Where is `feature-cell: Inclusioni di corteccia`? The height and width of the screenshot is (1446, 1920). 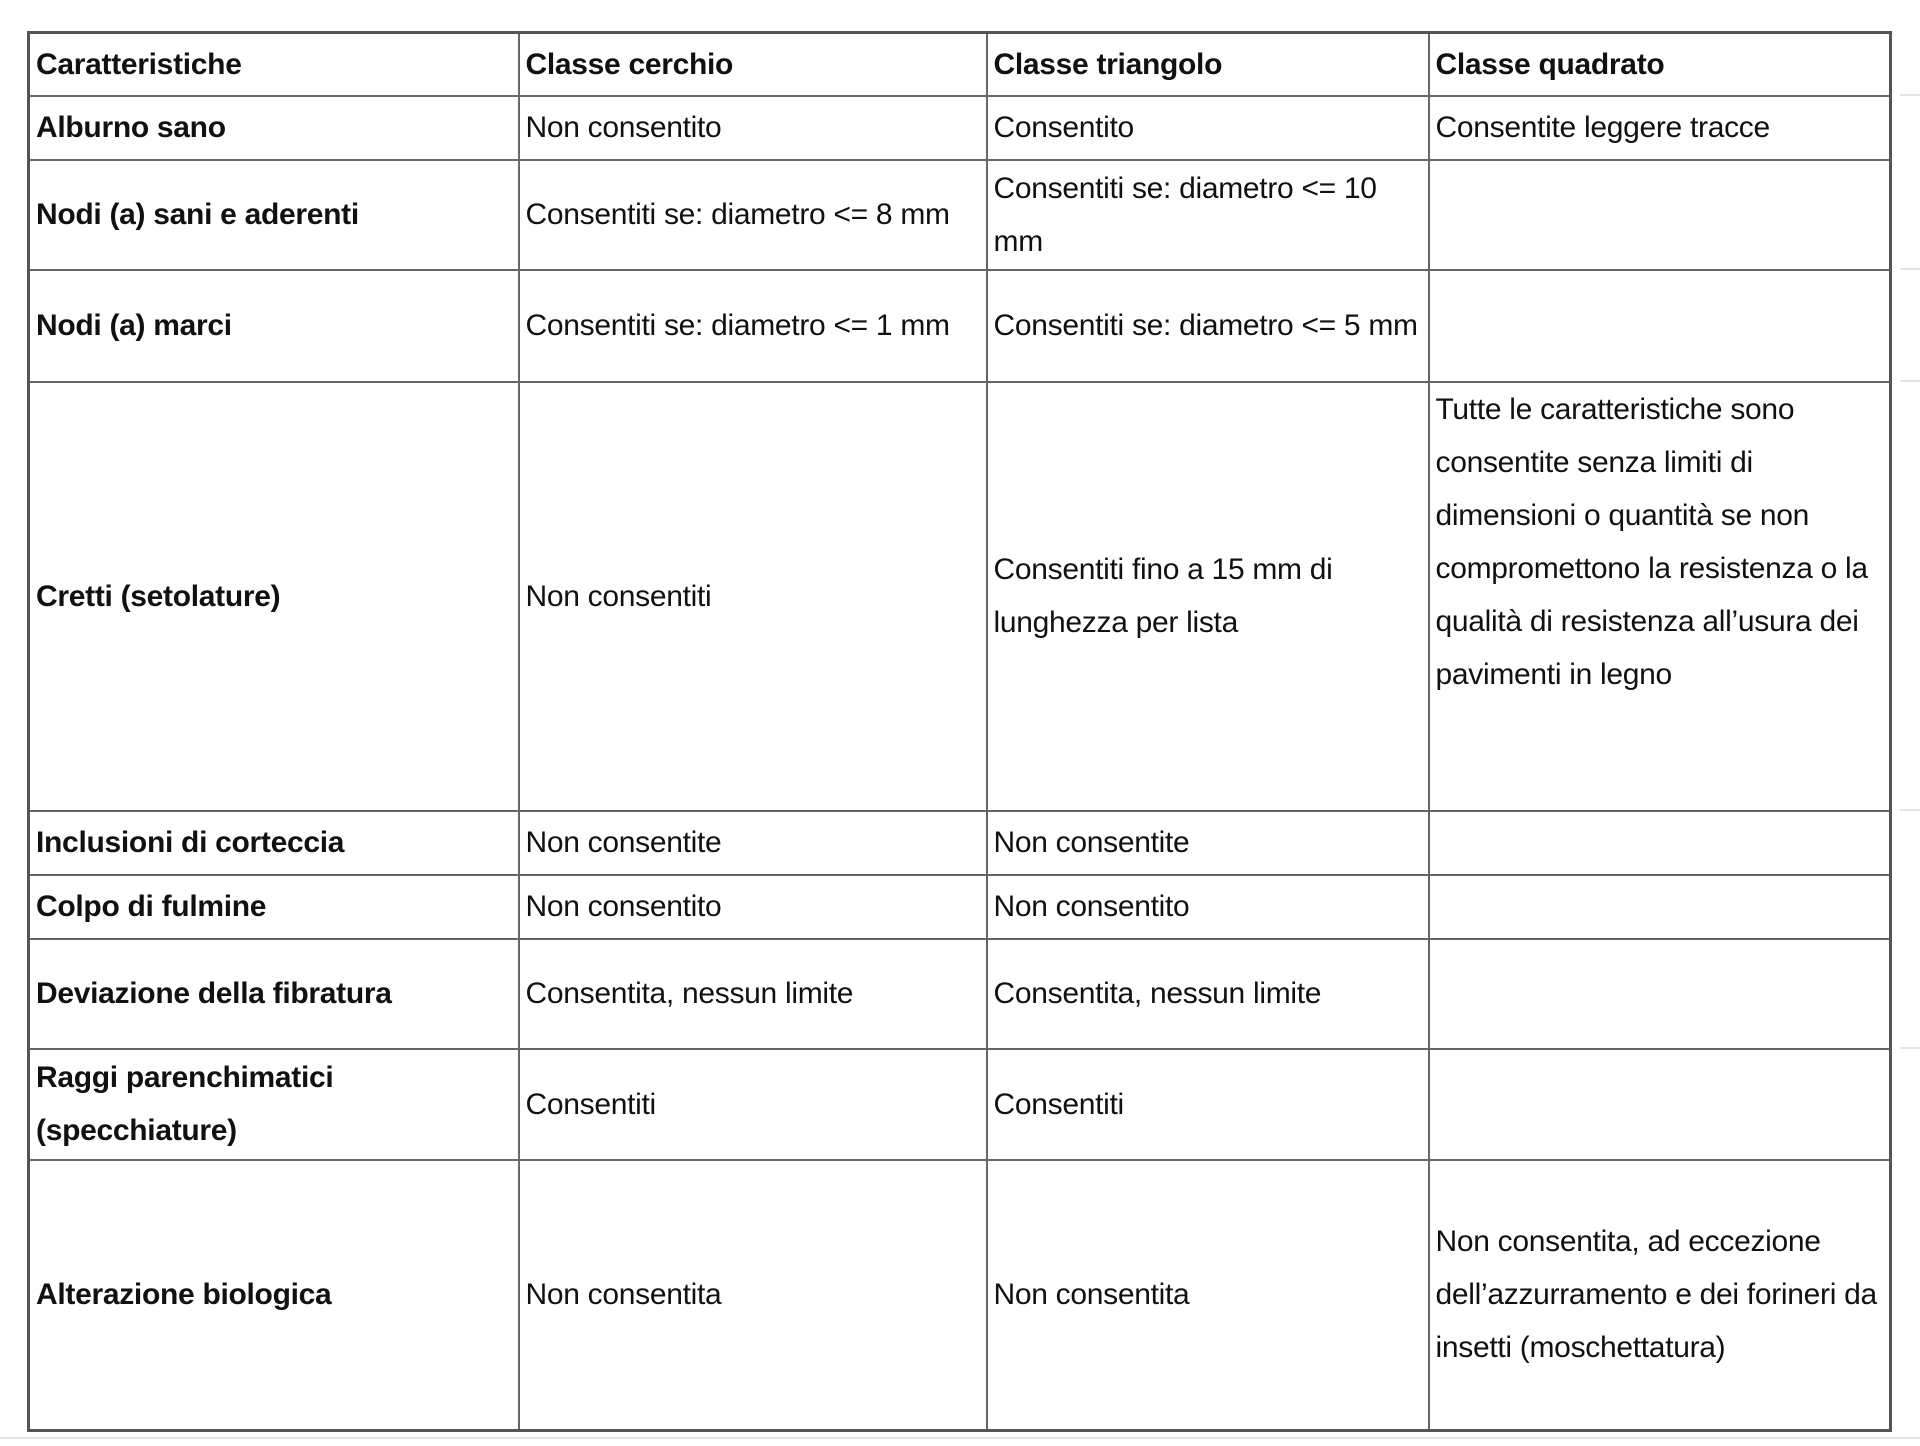
feature-cell: Inclusioni di corteccia is located at coordinates (273, 842).